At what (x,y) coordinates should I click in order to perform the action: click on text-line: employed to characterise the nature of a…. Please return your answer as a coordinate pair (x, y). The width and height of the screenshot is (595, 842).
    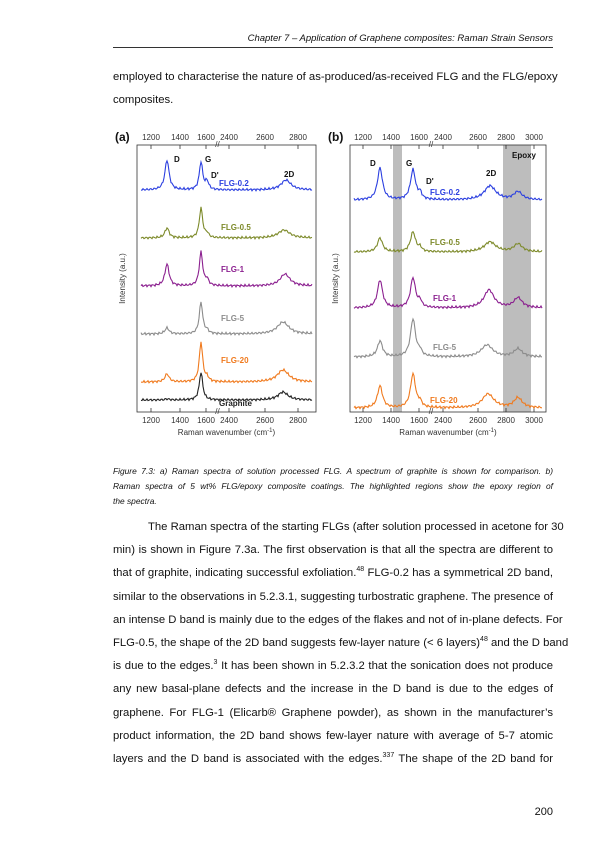
    Looking at the image, I should click on (335, 77).